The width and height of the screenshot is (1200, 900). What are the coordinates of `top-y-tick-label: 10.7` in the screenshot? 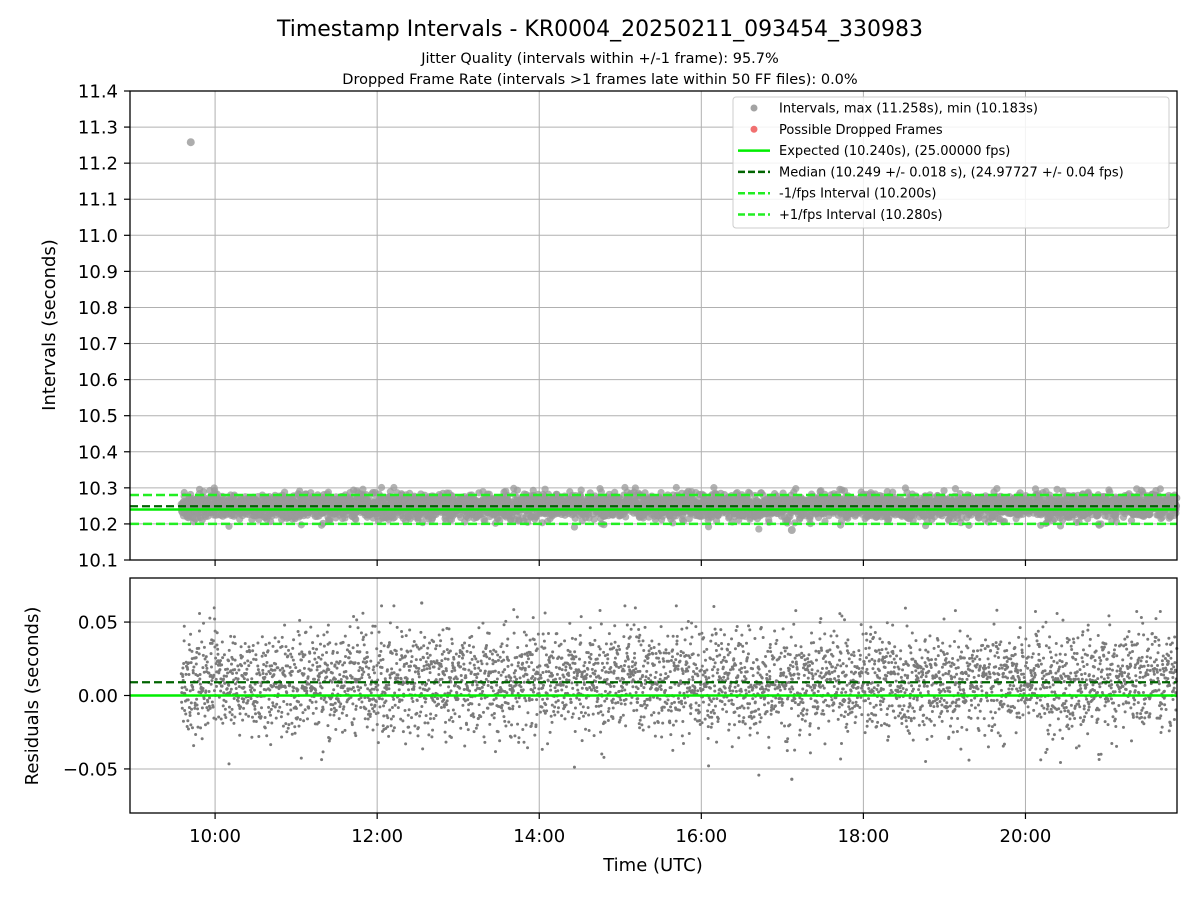 It's located at (98, 344).